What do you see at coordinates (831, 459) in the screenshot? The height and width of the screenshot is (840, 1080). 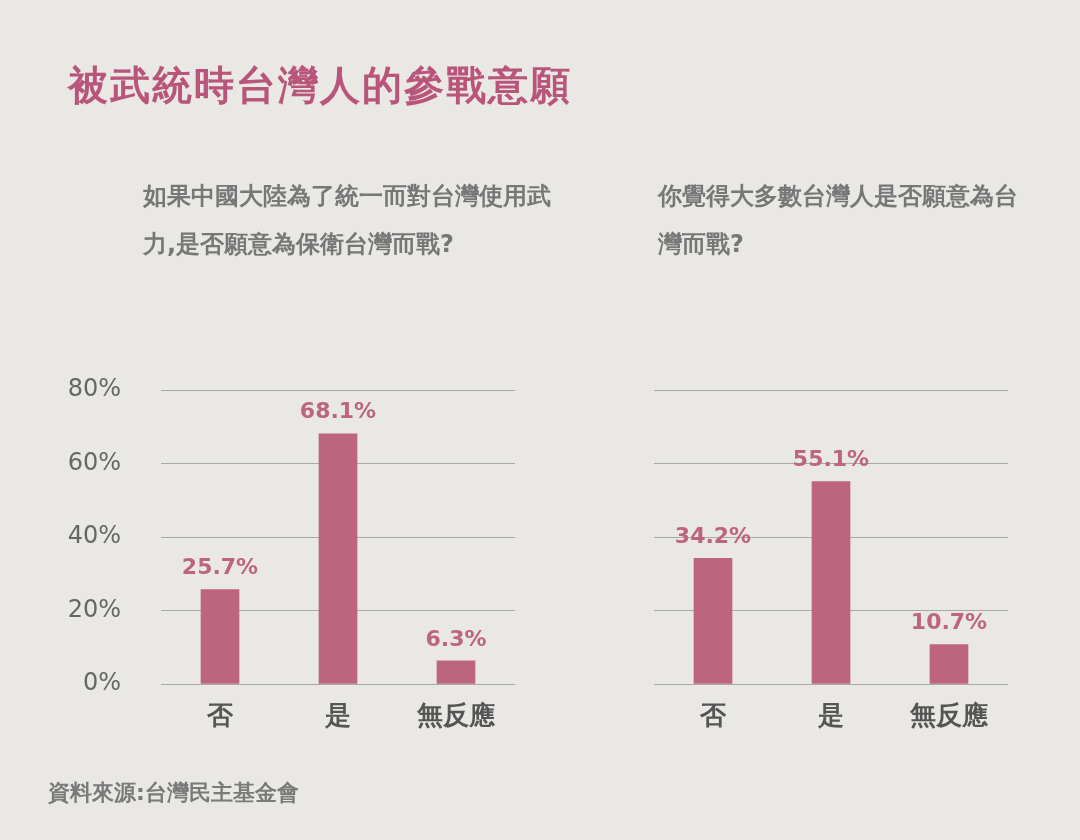 I see `data-label: 55.1%` at bounding box center [831, 459].